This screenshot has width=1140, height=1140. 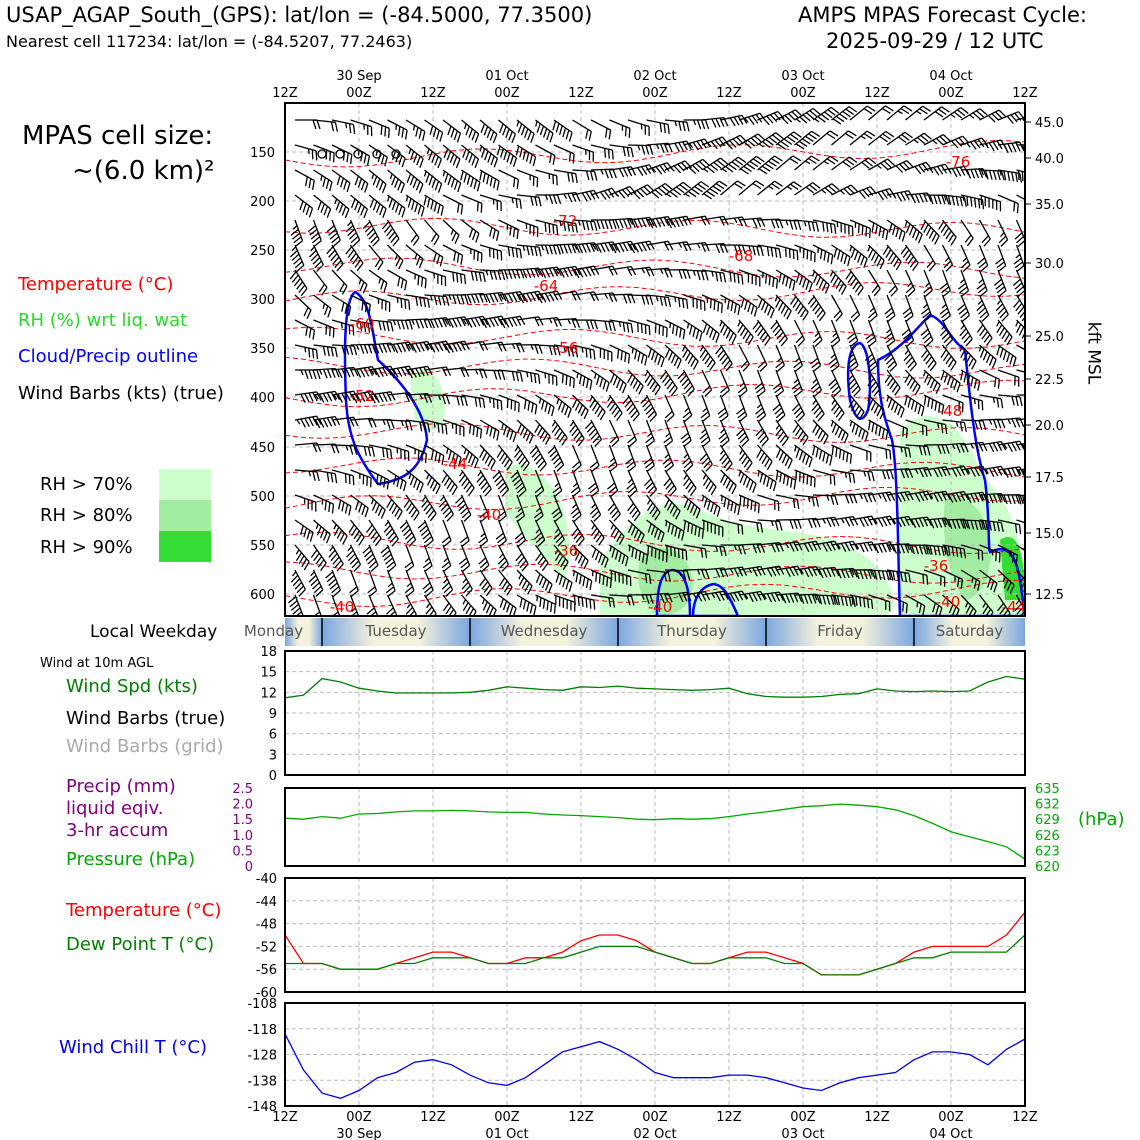 What do you see at coordinates (1047, 805) in the screenshot?
I see `pressure-ytick-label: 632` at bounding box center [1047, 805].